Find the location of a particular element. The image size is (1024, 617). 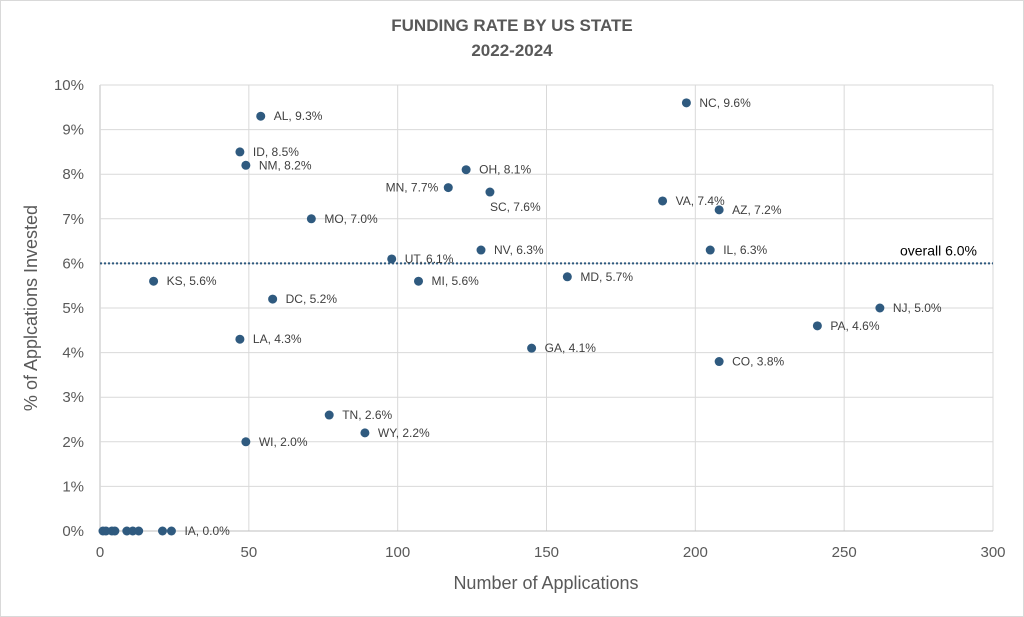

chart-title: FUNDING RATE BY US STATE is located at coordinates (511, 25).